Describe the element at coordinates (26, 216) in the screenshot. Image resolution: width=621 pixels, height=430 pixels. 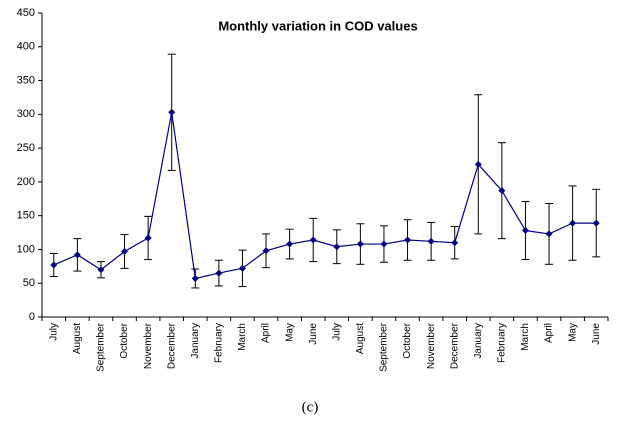
I see `y-tick-label: 150` at that location.